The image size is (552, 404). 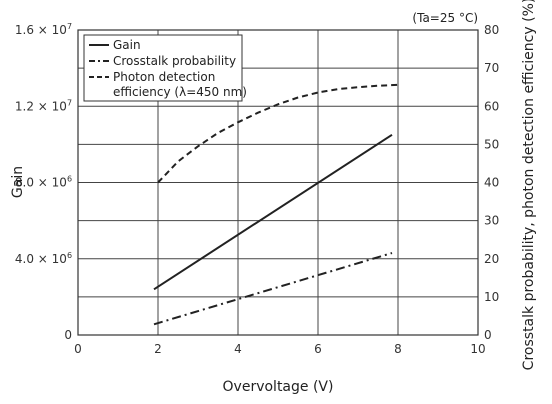 What do you see at coordinates (158, 349) in the screenshot?
I see `x-tick-label: 2` at bounding box center [158, 349].